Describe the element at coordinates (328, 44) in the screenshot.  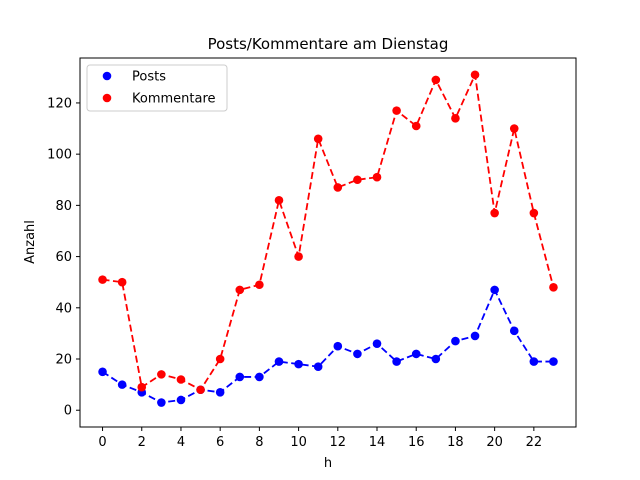
I see `chart-title: Posts/Kommentare am Dienstag` at that location.